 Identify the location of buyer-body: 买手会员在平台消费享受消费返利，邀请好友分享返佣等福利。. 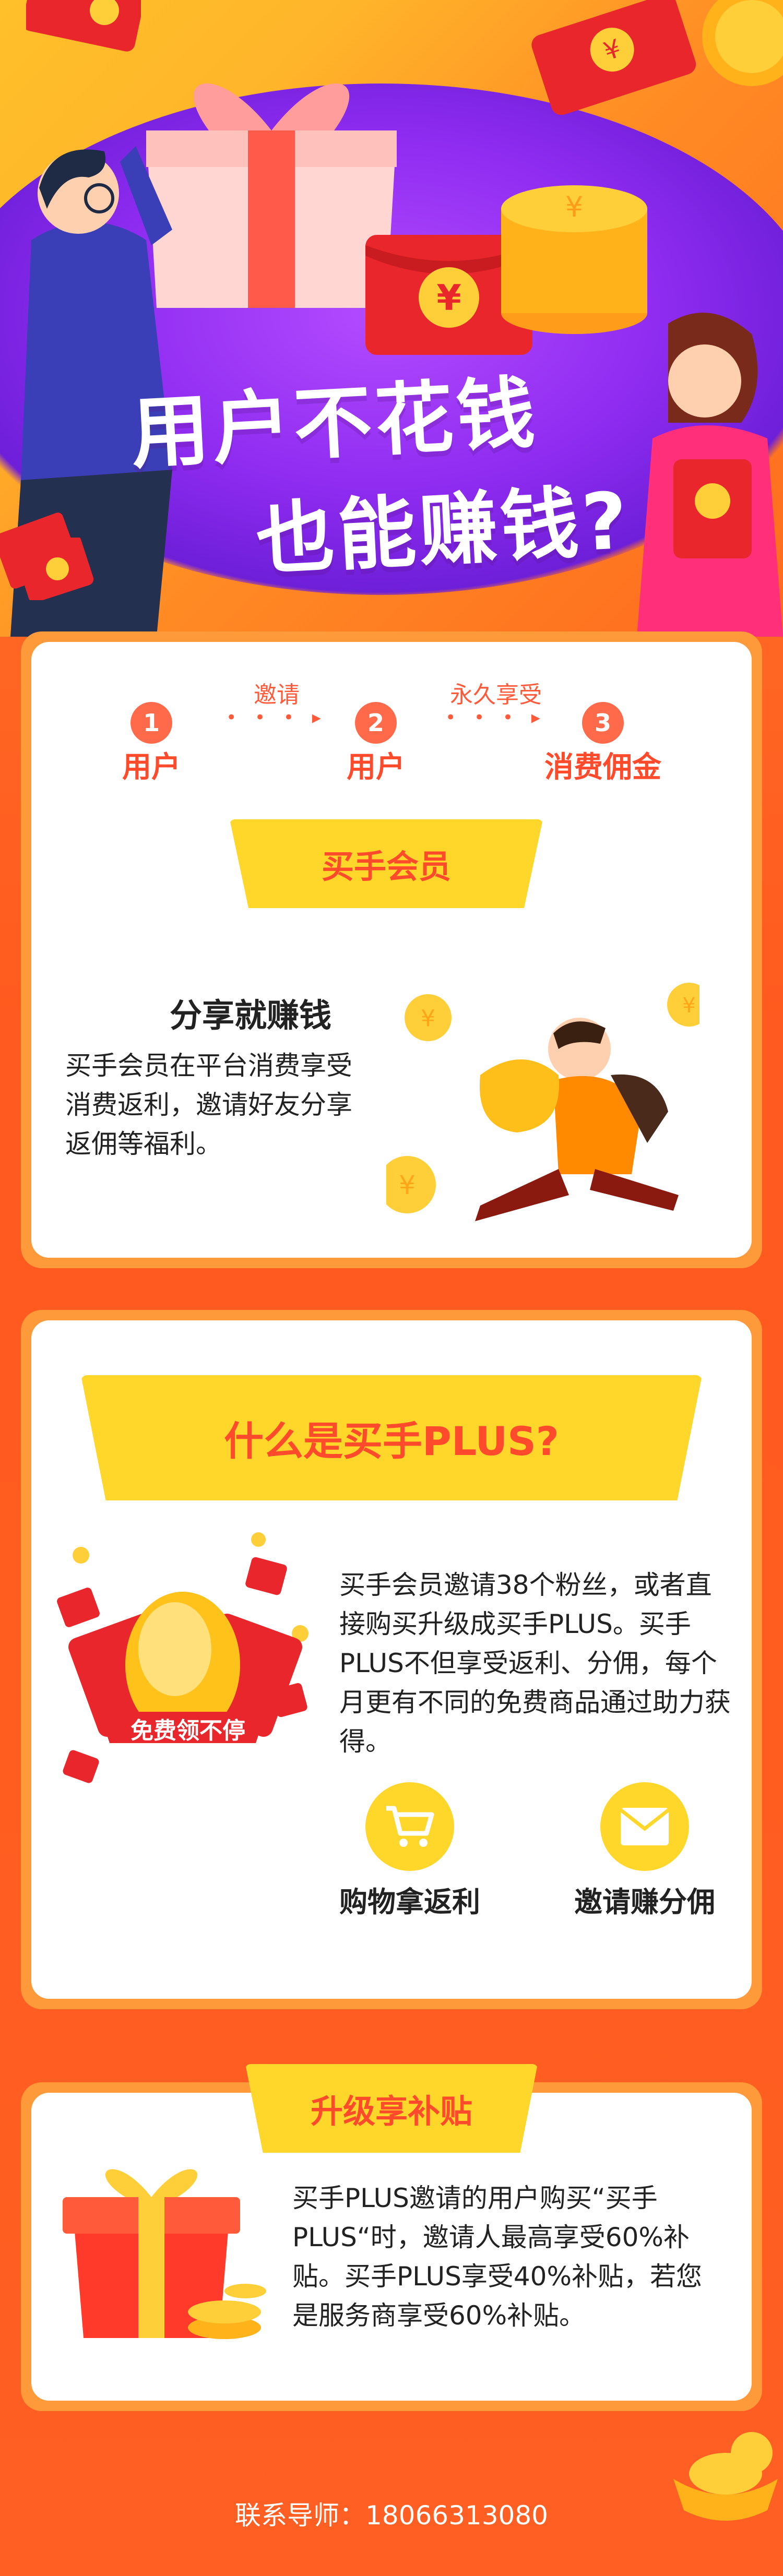
(208, 1105).